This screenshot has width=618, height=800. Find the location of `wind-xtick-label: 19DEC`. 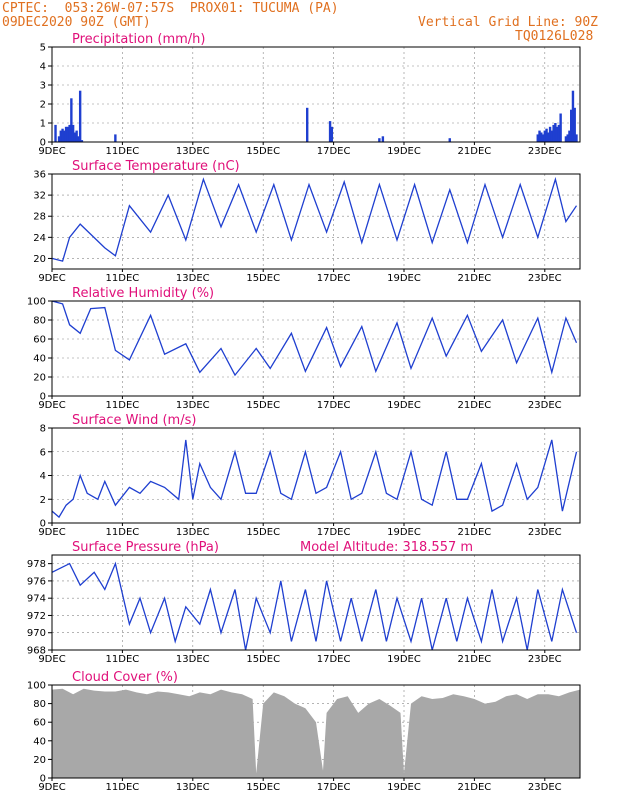

wind-xtick-label: 19DEC is located at coordinates (404, 532).